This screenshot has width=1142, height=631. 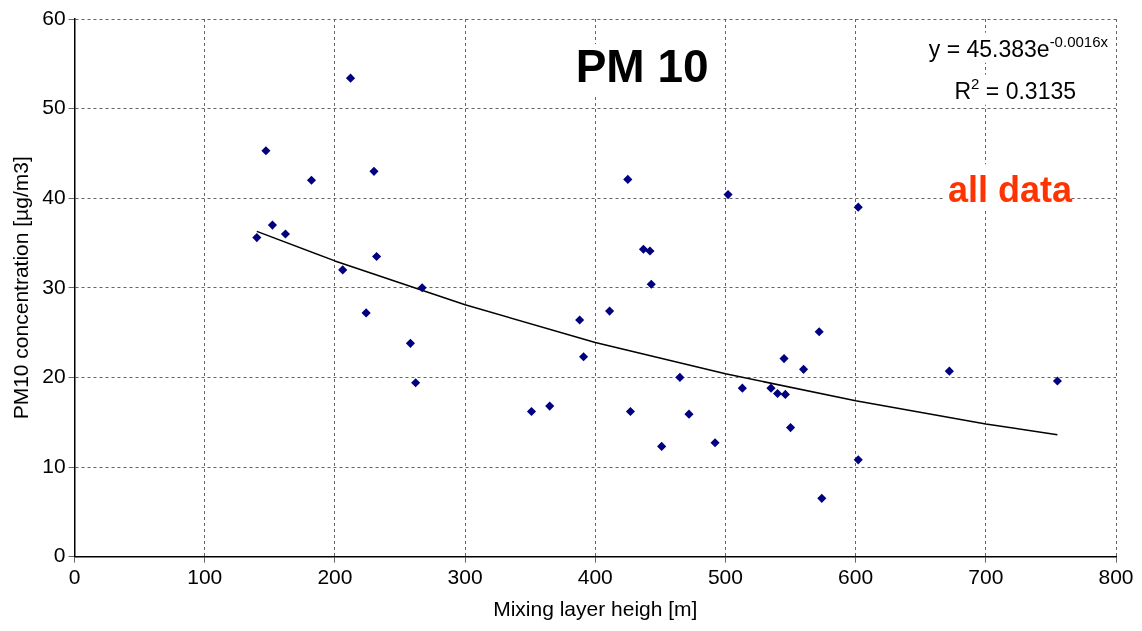 What do you see at coordinates (74, 576) in the screenshot?
I see `x-tick-label: 0` at bounding box center [74, 576].